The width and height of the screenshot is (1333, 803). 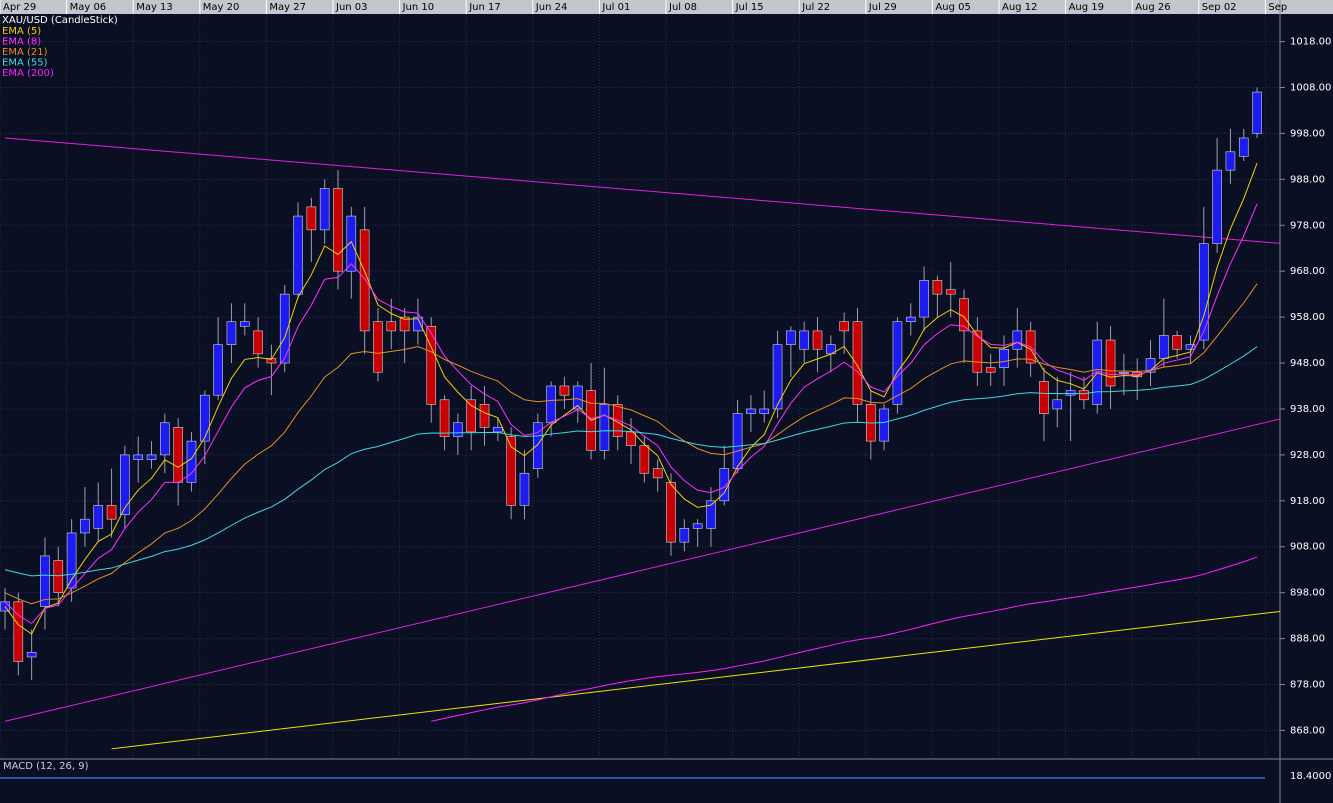 What do you see at coordinates (60, 20) in the screenshot?
I see `legend-entry: XAU/USD (CandleStick)` at bounding box center [60, 20].